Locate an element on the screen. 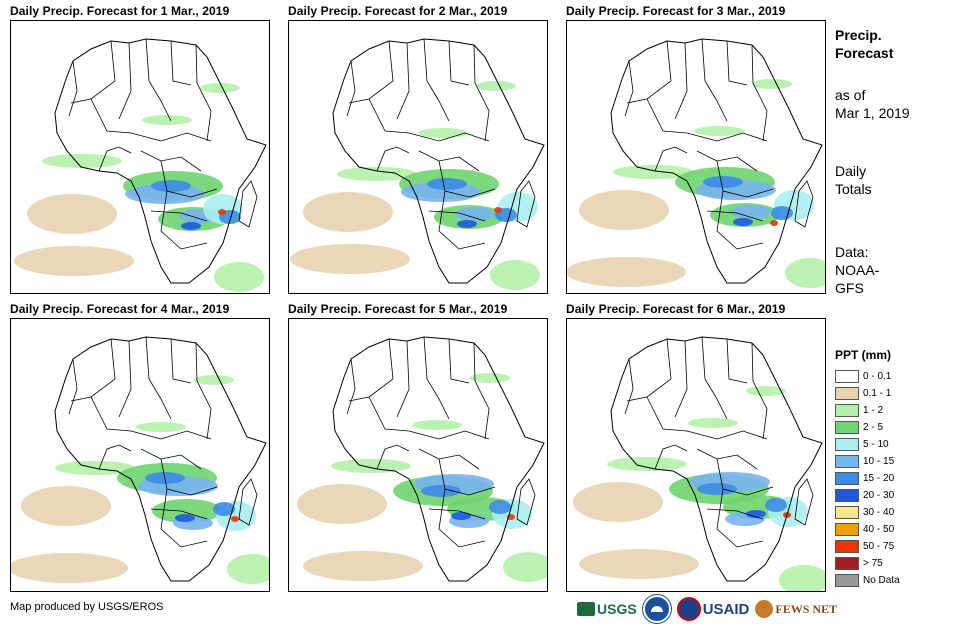 The image size is (967, 626). asof-line: as of is located at coordinates (850, 95).